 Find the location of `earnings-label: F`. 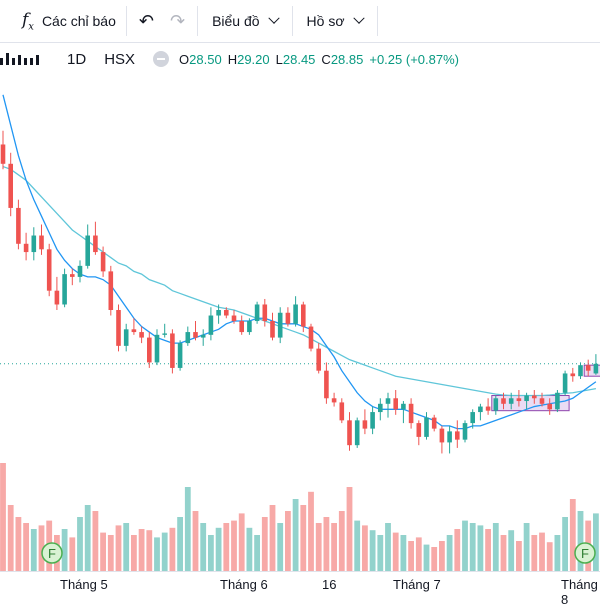

earnings-label: F is located at coordinates (52, 553).